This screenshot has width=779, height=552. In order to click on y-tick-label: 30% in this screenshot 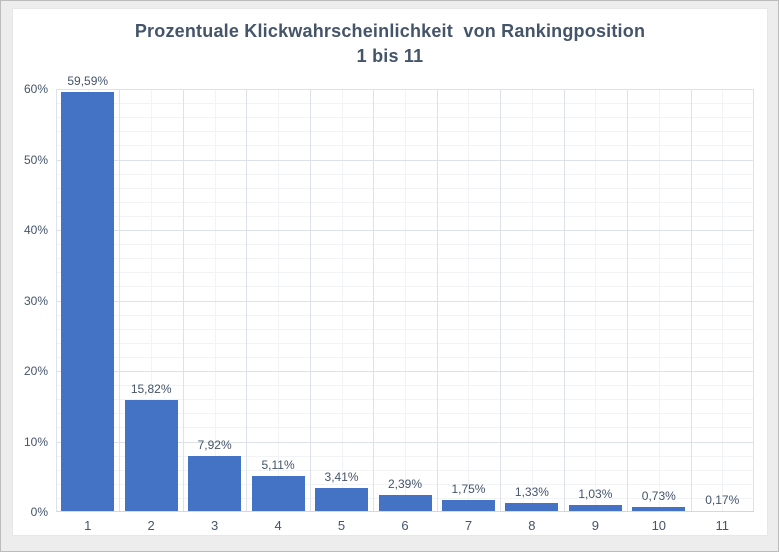, I will do `click(35, 300)`.